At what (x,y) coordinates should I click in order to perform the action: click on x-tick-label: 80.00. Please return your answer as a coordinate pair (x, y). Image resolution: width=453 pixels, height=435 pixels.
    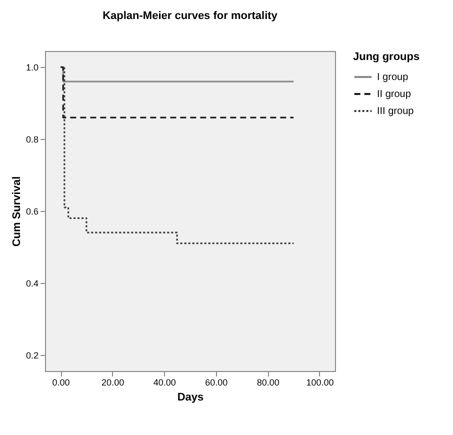
    Looking at the image, I should click on (268, 383).